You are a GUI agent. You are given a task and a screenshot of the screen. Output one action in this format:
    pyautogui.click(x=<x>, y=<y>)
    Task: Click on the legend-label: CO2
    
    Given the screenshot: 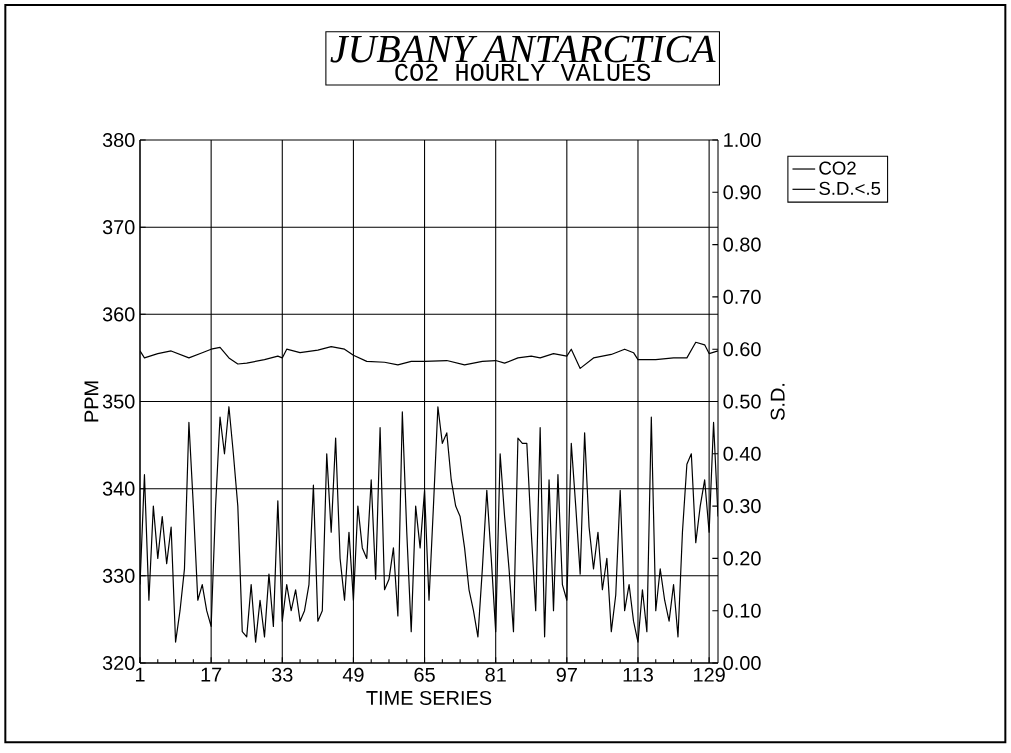 What is the action you would take?
    pyautogui.click(x=837, y=168)
    